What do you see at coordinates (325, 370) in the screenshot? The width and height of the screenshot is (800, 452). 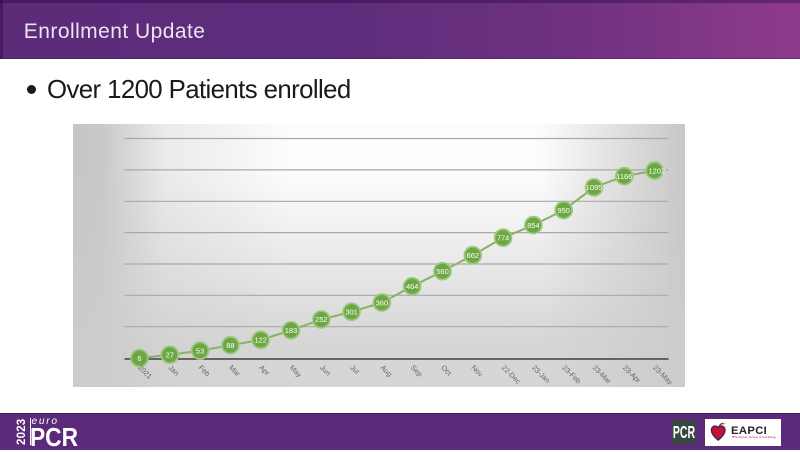 I see `svg-text: Jun` at bounding box center [325, 370].